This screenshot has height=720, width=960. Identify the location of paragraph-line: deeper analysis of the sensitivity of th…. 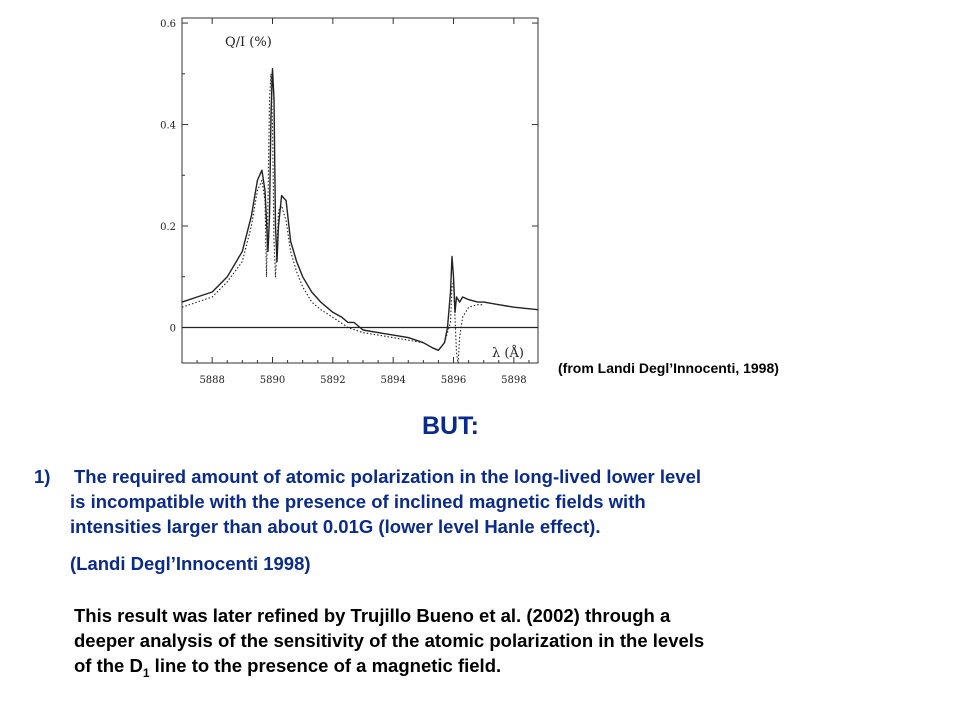
(389, 640).